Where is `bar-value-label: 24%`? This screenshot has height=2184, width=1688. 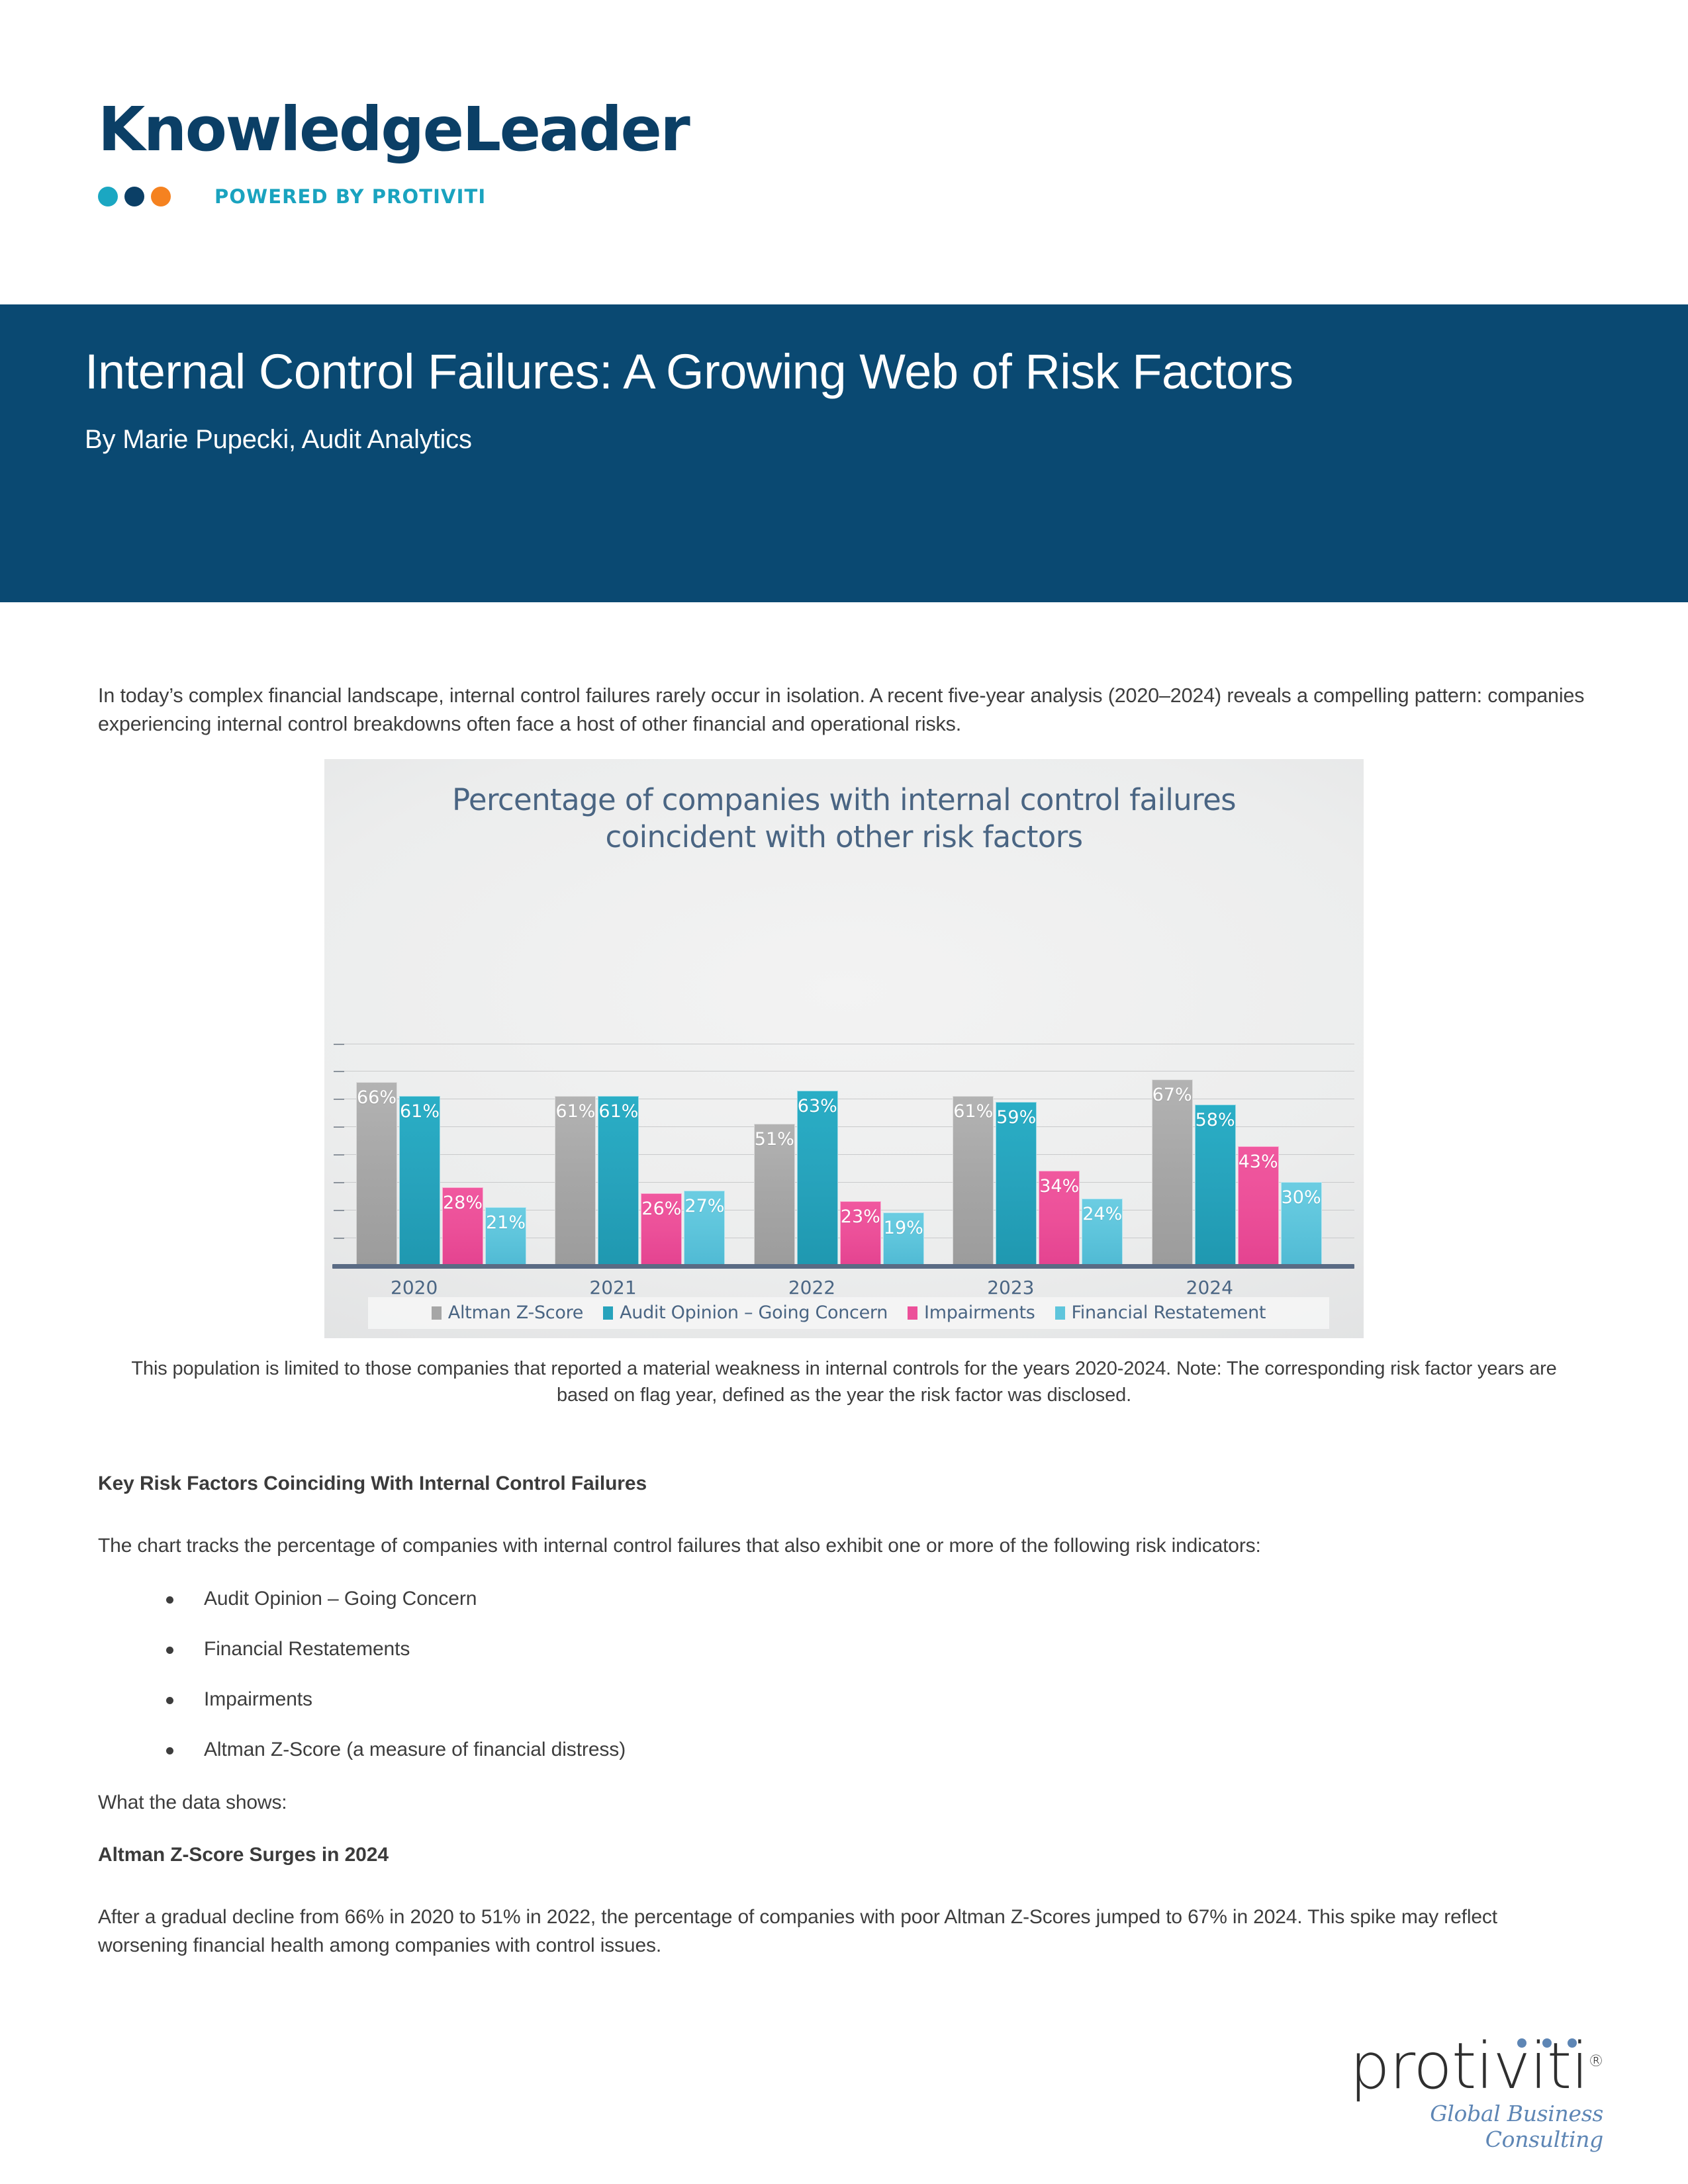
bar-value-label: 24% is located at coordinates (1102, 1214).